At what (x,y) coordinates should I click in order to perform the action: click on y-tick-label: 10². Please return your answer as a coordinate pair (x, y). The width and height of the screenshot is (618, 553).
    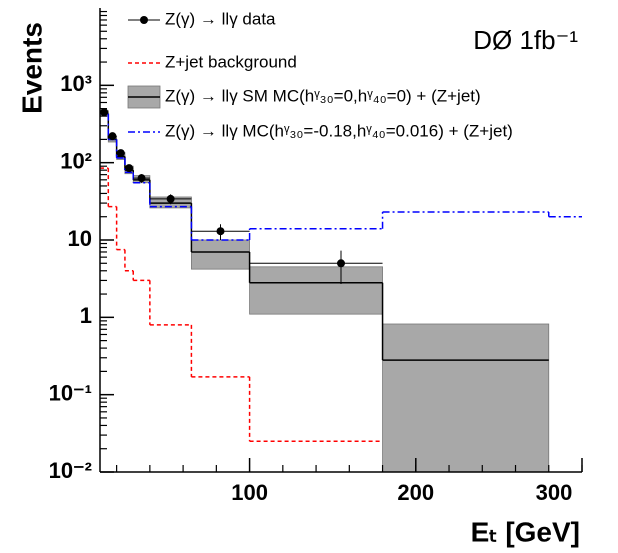
    Looking at the image, I should click on (76, 160).